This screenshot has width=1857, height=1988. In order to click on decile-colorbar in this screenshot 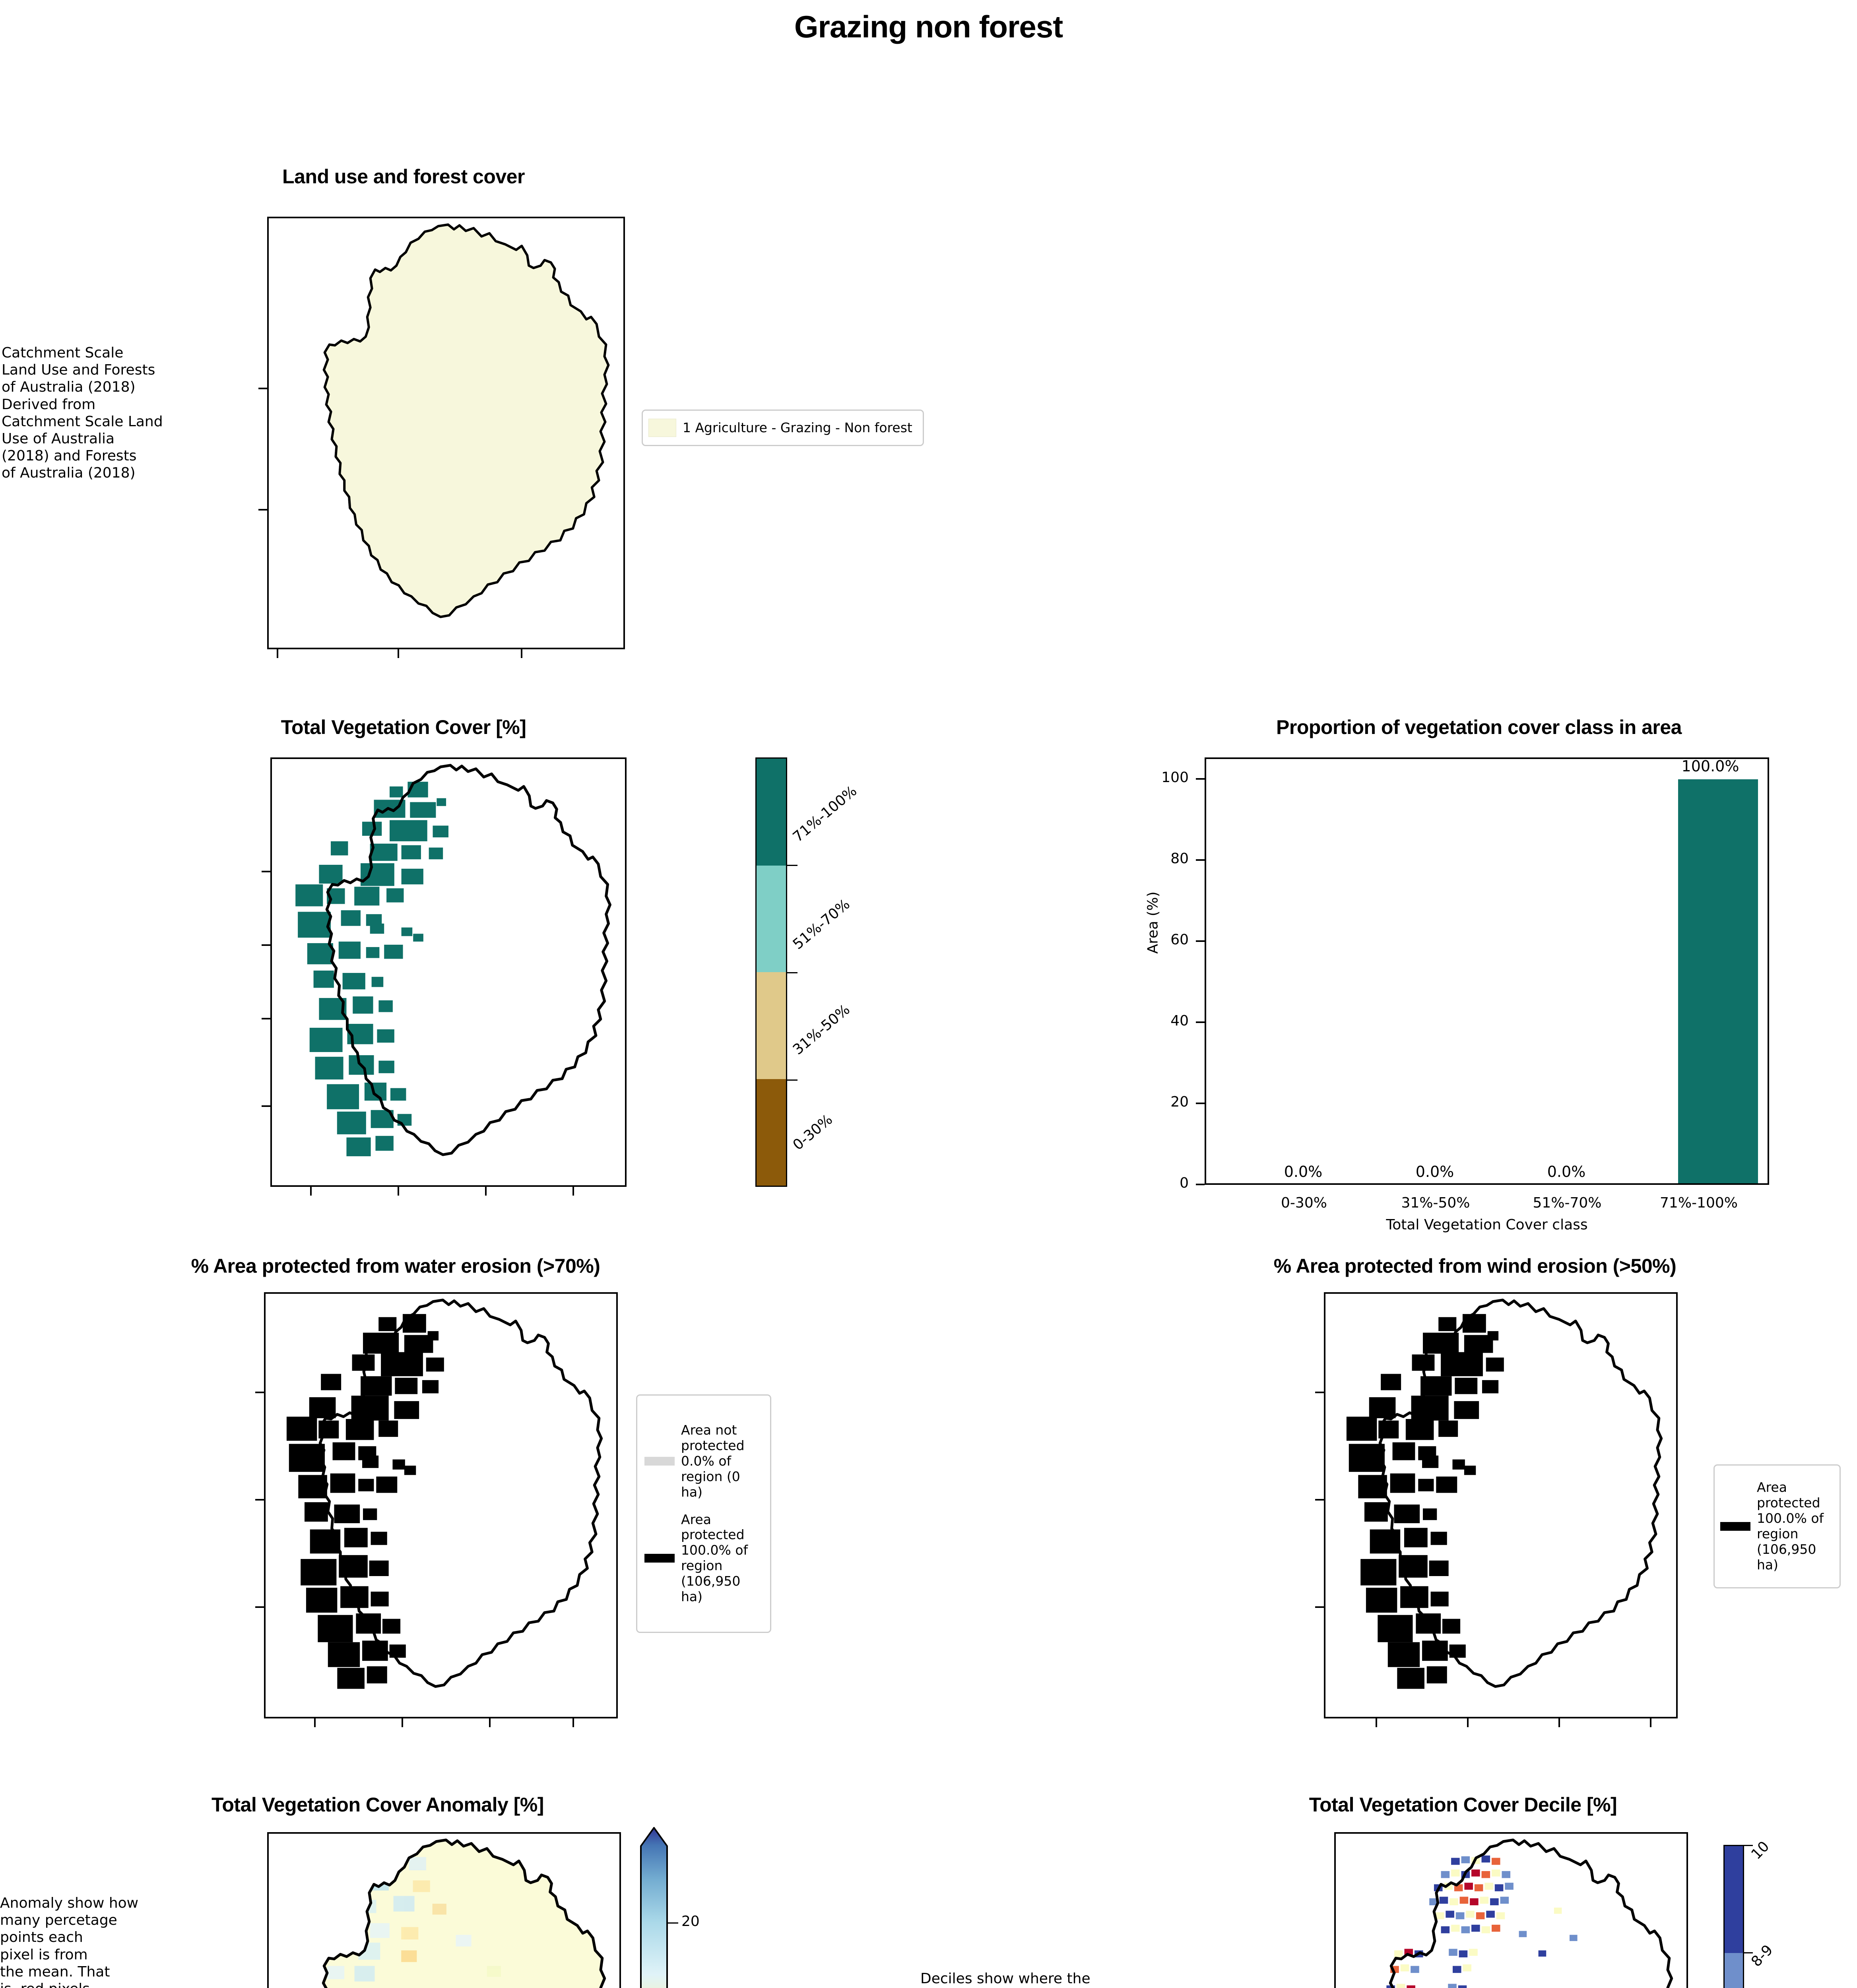, I will do `click(1733, 1916)`.